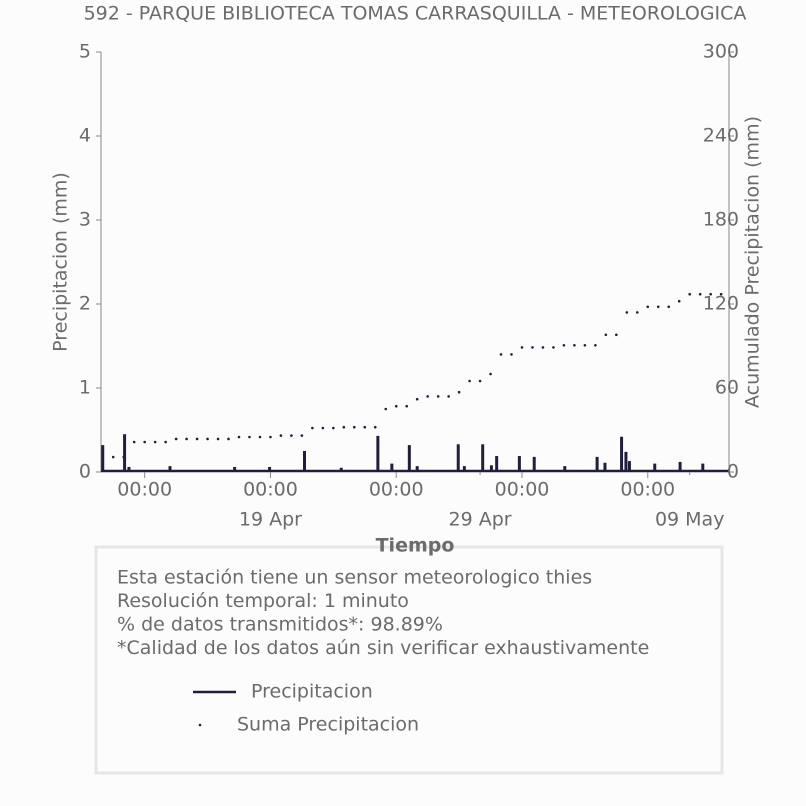  Describe the element at coordinates (61, 262) in the screenshot. I see `y-axis-label: Precipitacion (mm)` at that location.